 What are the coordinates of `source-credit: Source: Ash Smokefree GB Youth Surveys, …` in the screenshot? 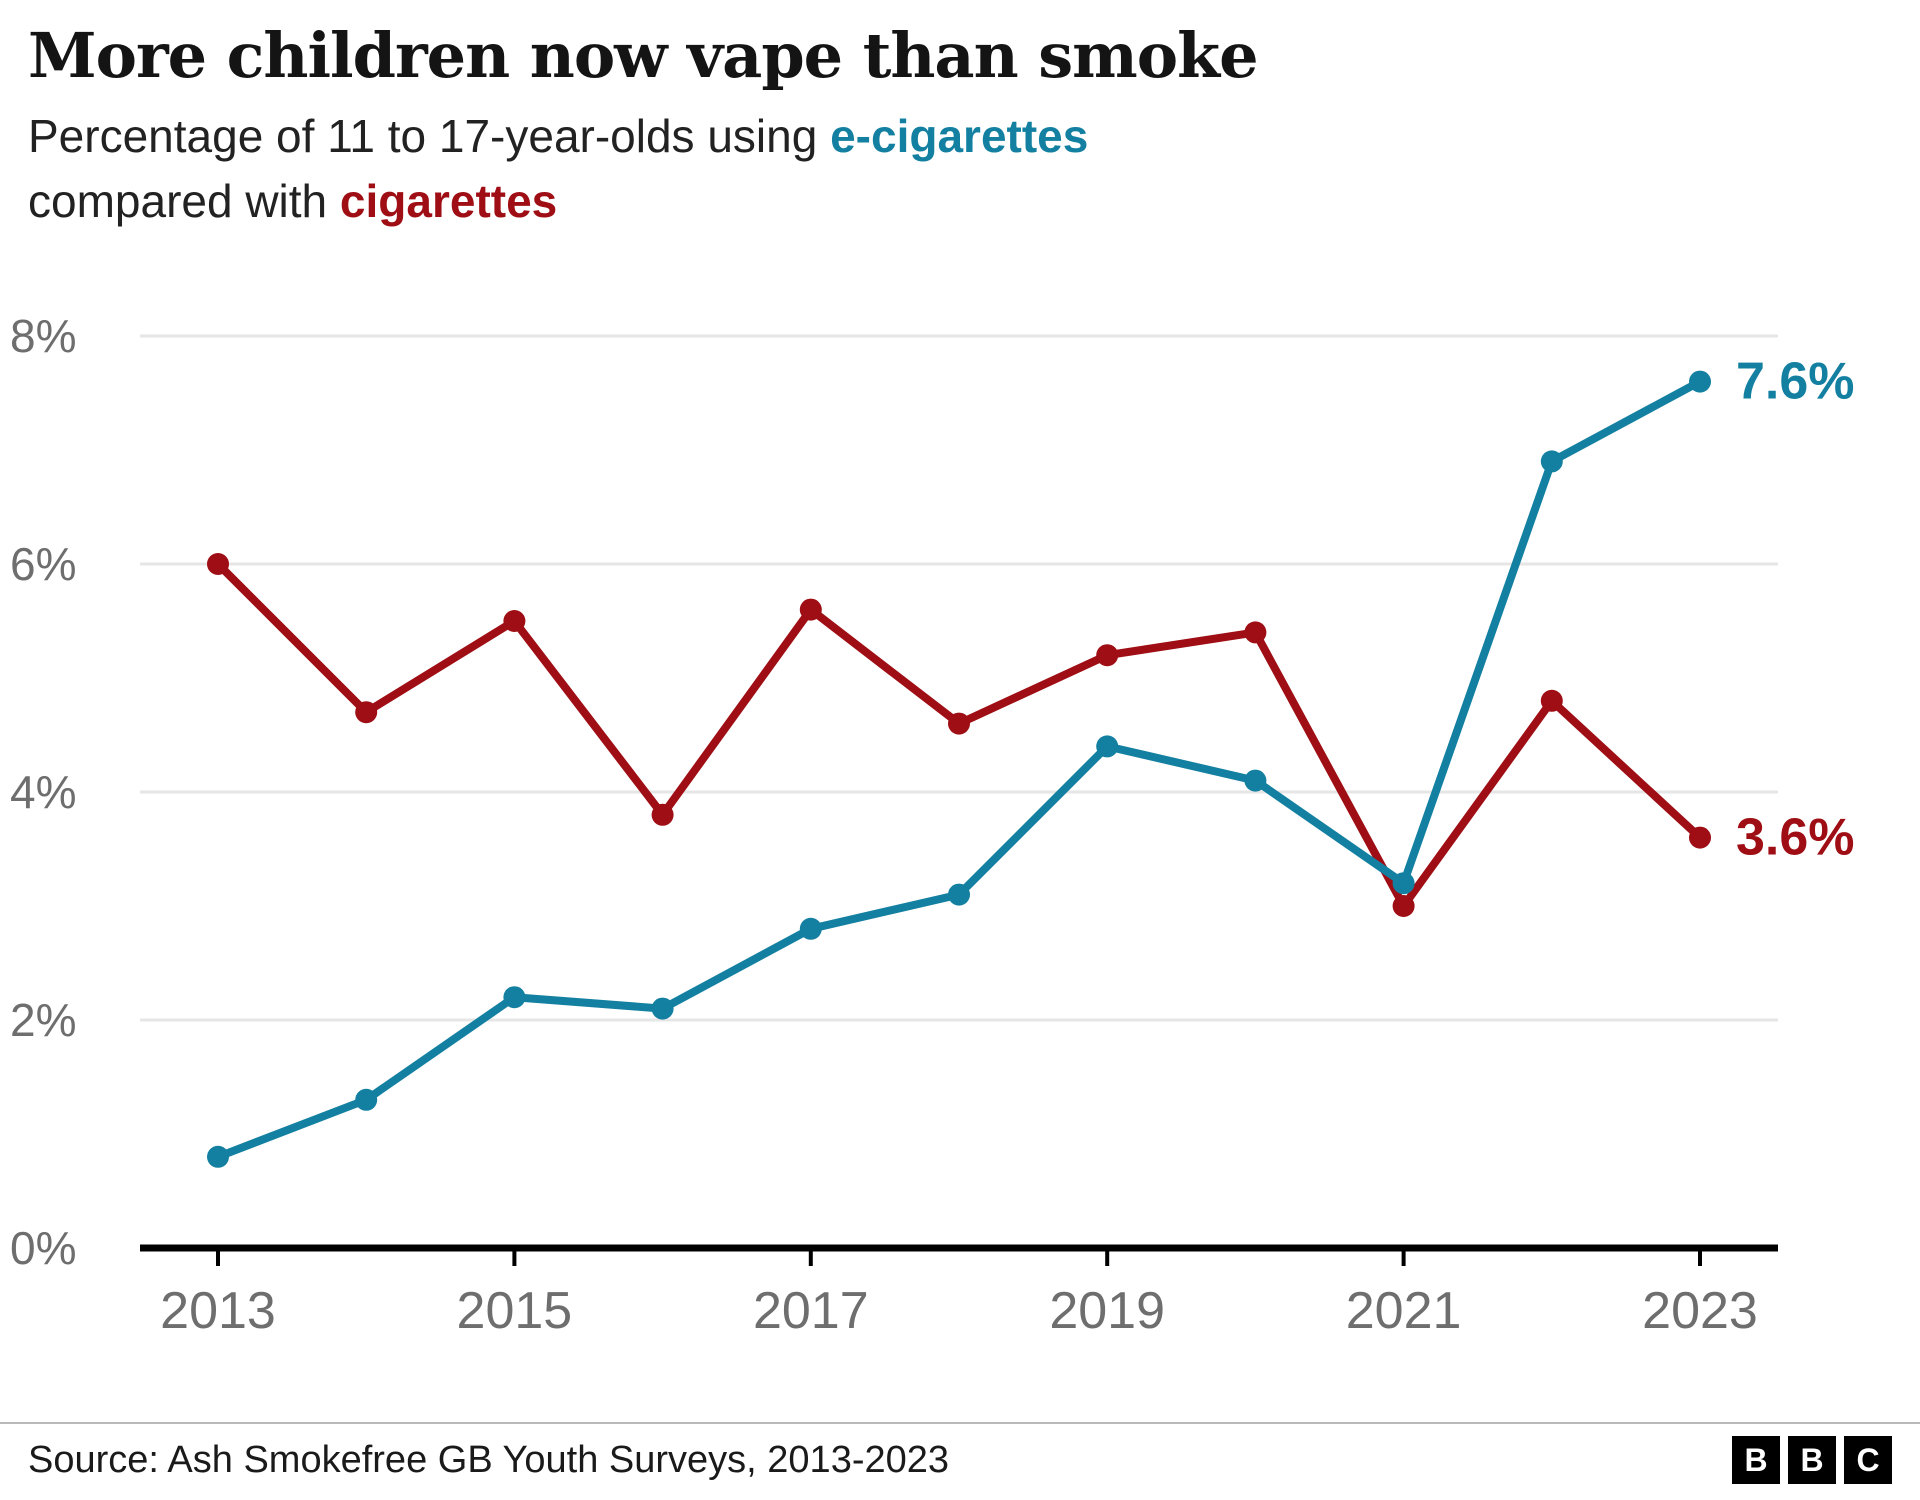 It's located at (489, 1459).